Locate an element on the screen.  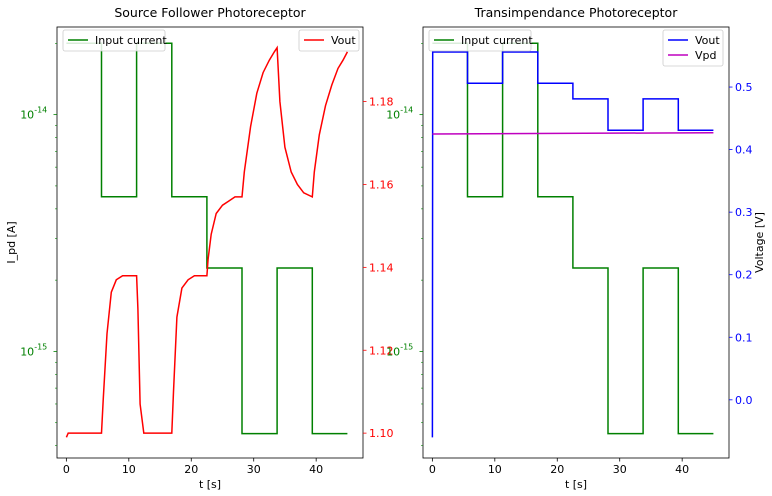
y2-tick-label: 1.18 is located at coordinates (381, 102).